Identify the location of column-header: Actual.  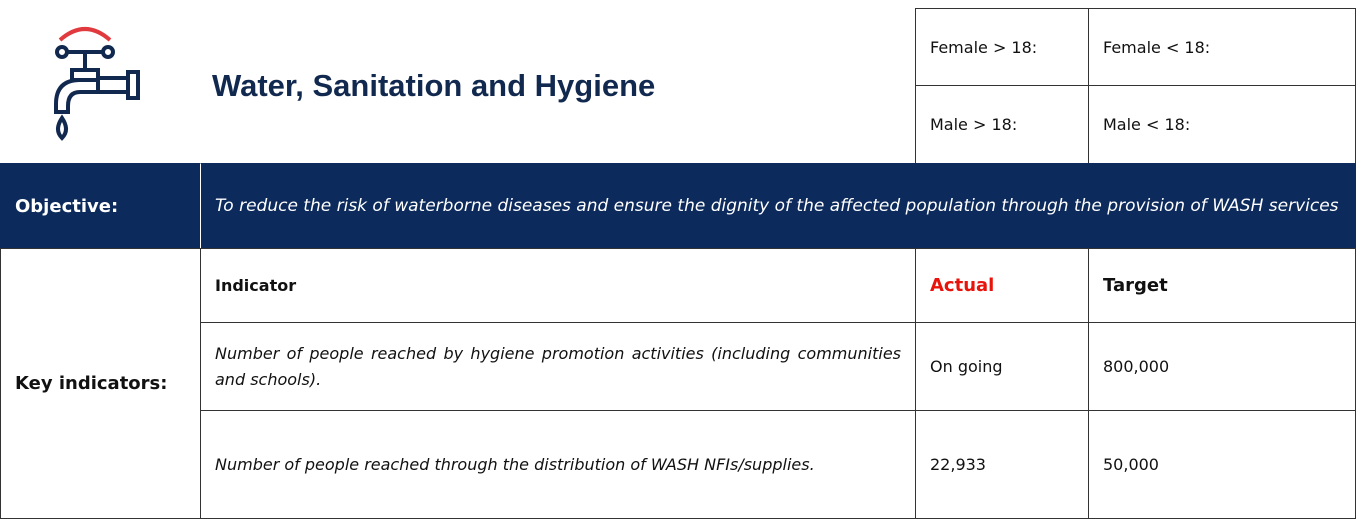
(1002, 285).